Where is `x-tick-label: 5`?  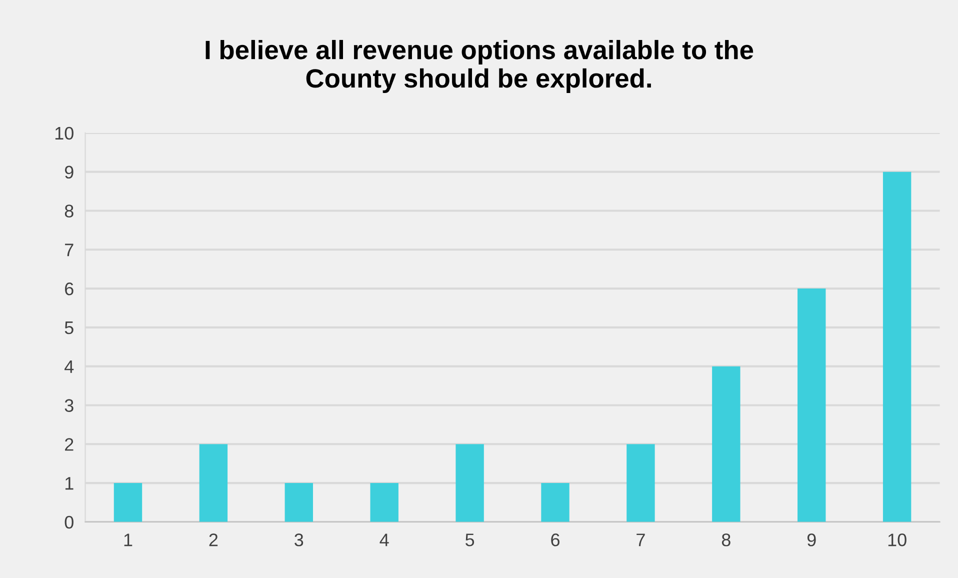
x-tick-label: 5 is located at coordinates (470, 540).